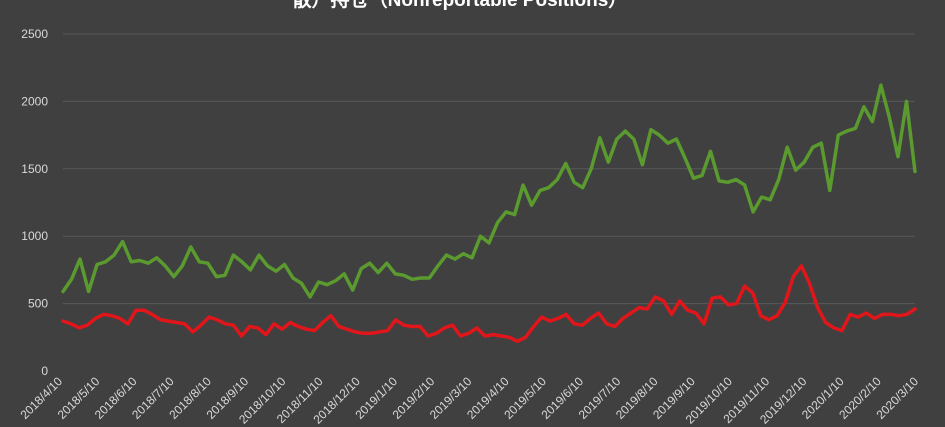 The image size is (945, 427). I want to click on chart-title: 散）持仓（Nonreportable Positions）, so click(460, 5).